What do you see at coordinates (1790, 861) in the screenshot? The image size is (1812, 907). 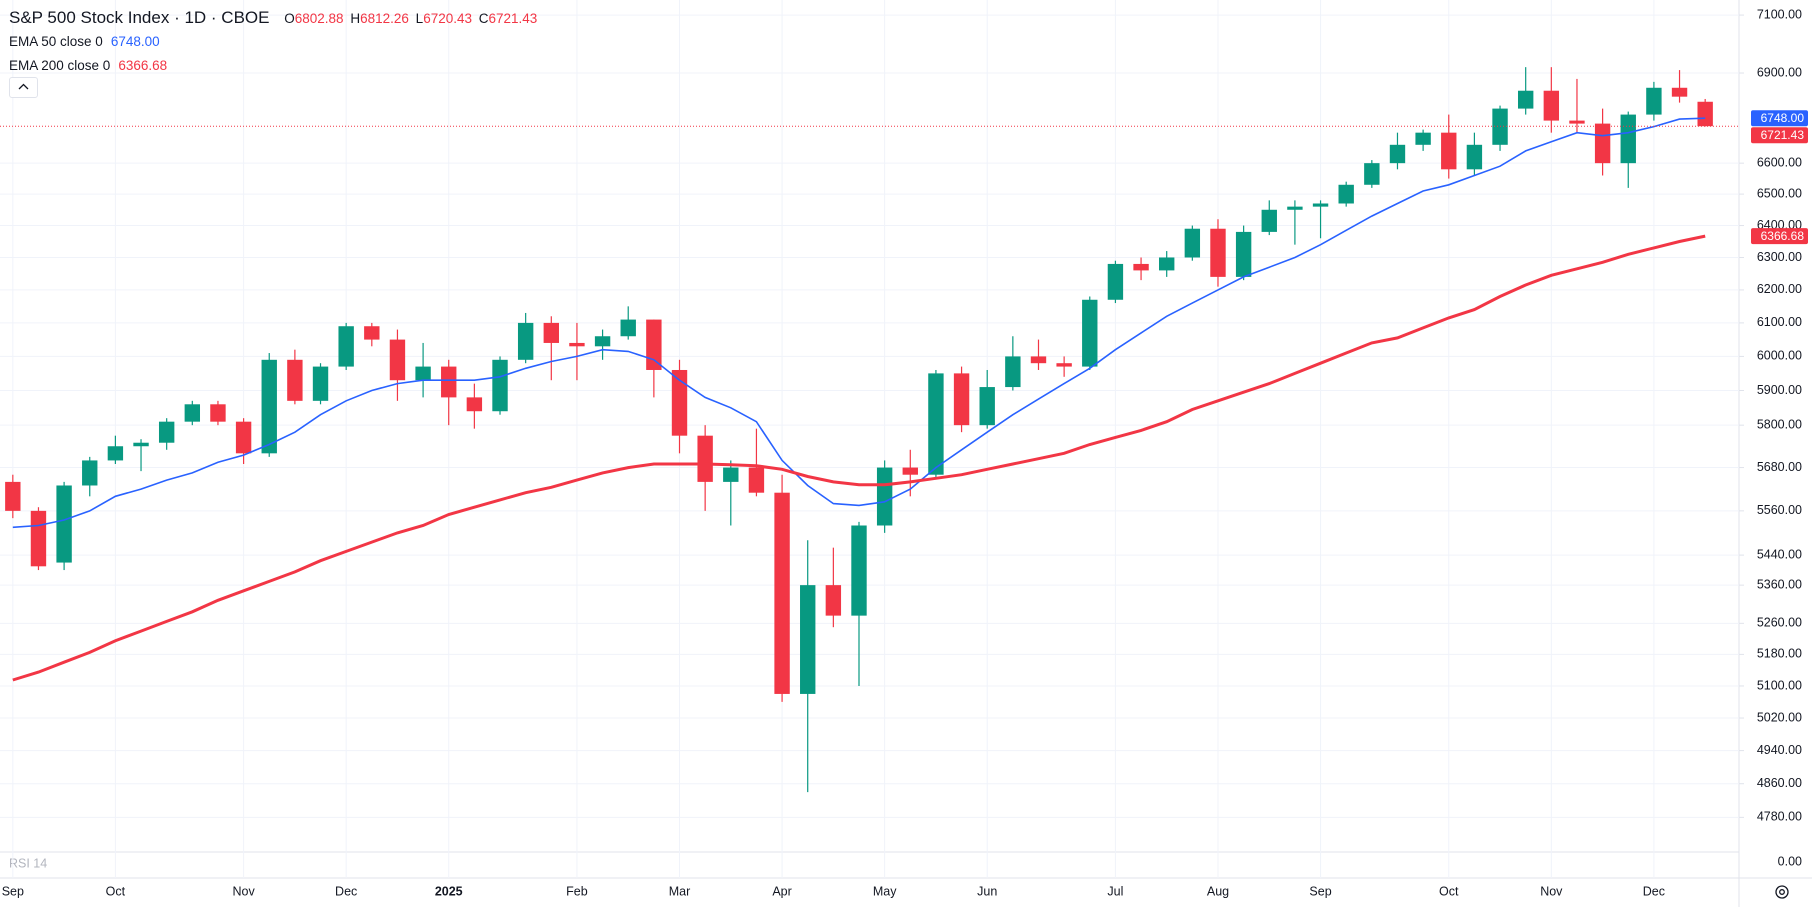 I see `rsi-tick-label: 0.00` at bounding box center [1790, 861].